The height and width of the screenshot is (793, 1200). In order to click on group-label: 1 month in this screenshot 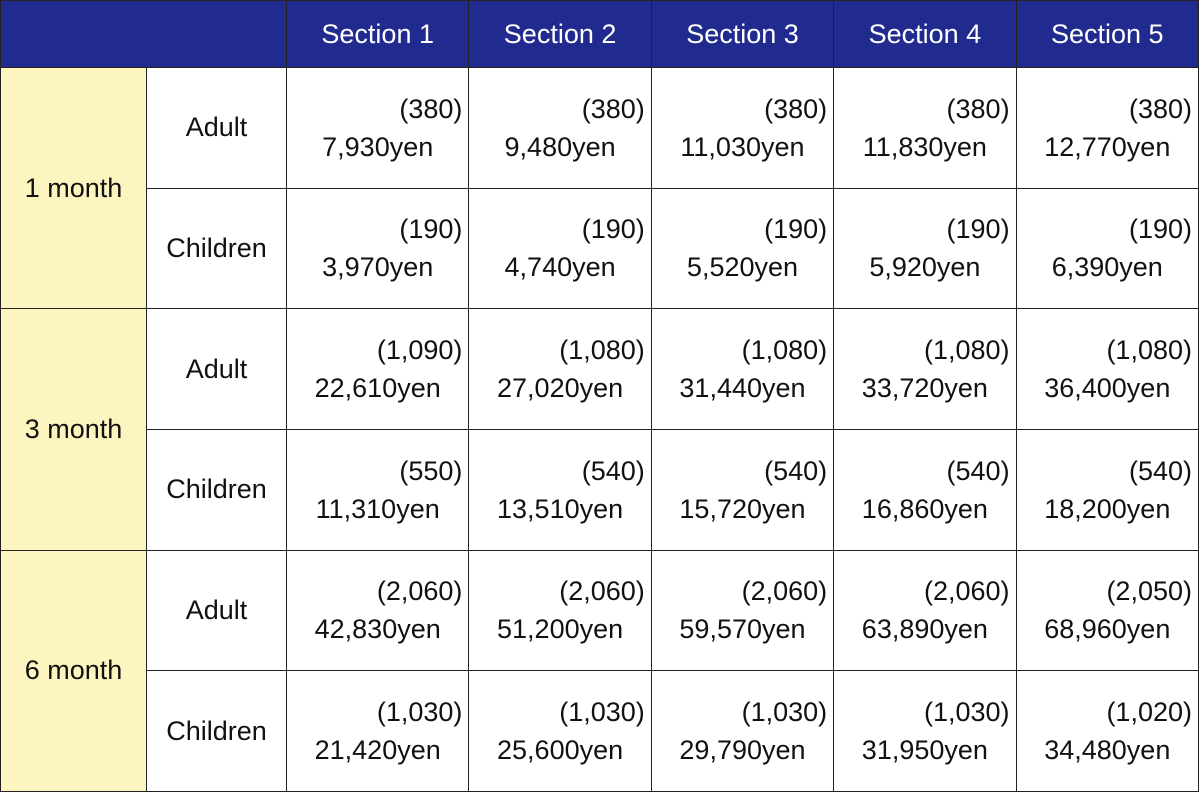, I will do `click(73, 188)`.